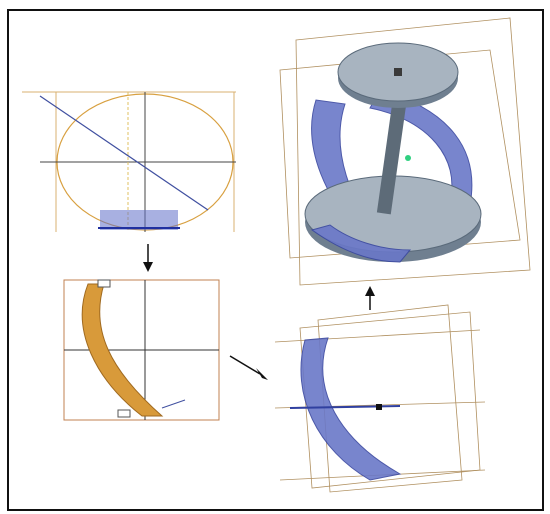 This screenshot has height=514, width=550. What do you see at coordinates (173, 404) in the screenshot?
I see `leader` at bounding box center [173, 404].